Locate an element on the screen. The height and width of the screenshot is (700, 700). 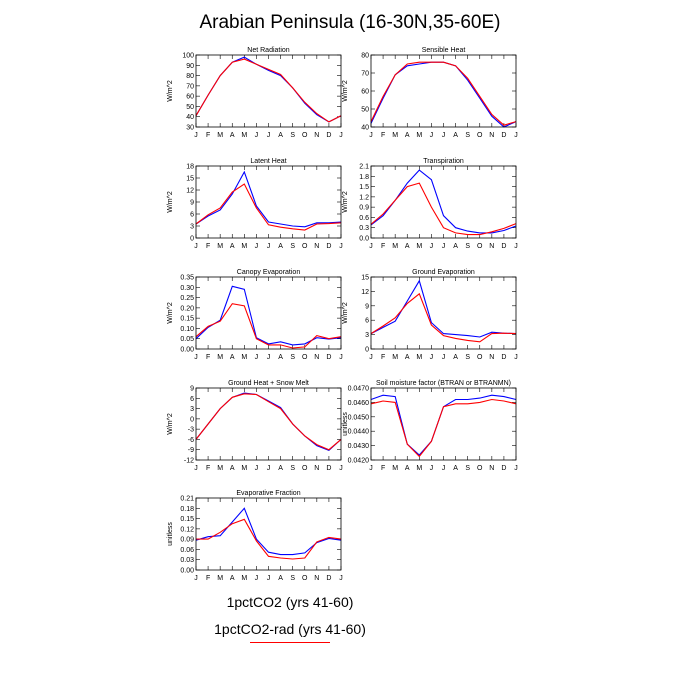
y-tick-label: 0.25 is located at coordinates (187, 298).